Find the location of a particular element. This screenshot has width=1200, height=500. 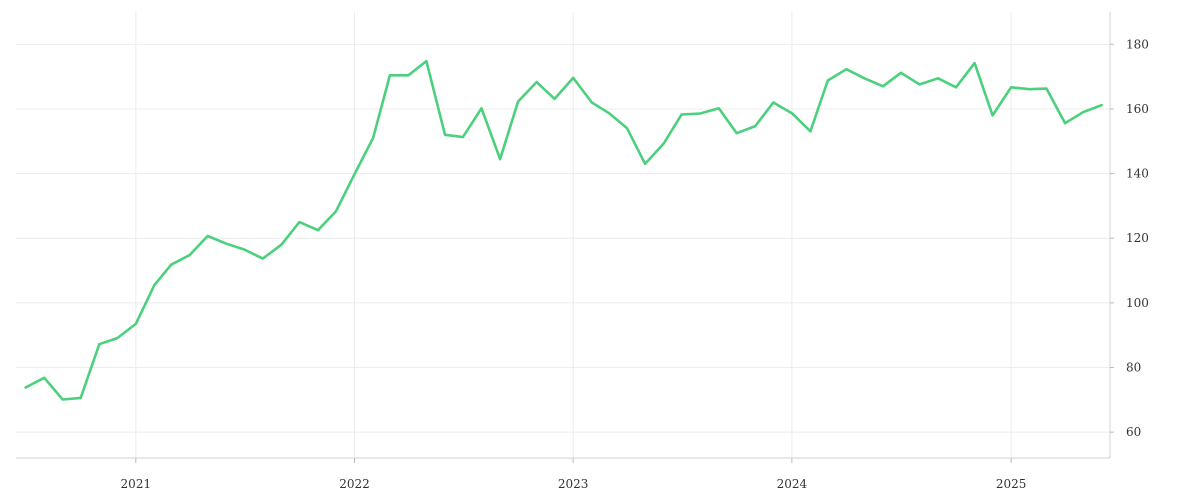

x-tick-label: 2022 is located at coordinates (354, 484).